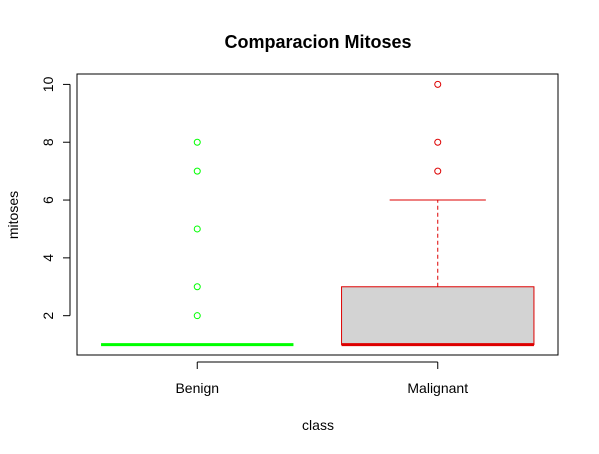 This screenshot has width=599, height=454. Describe the element at coordinates (438, 316) in the screenshot. I see `box-body-malignant` at that location.